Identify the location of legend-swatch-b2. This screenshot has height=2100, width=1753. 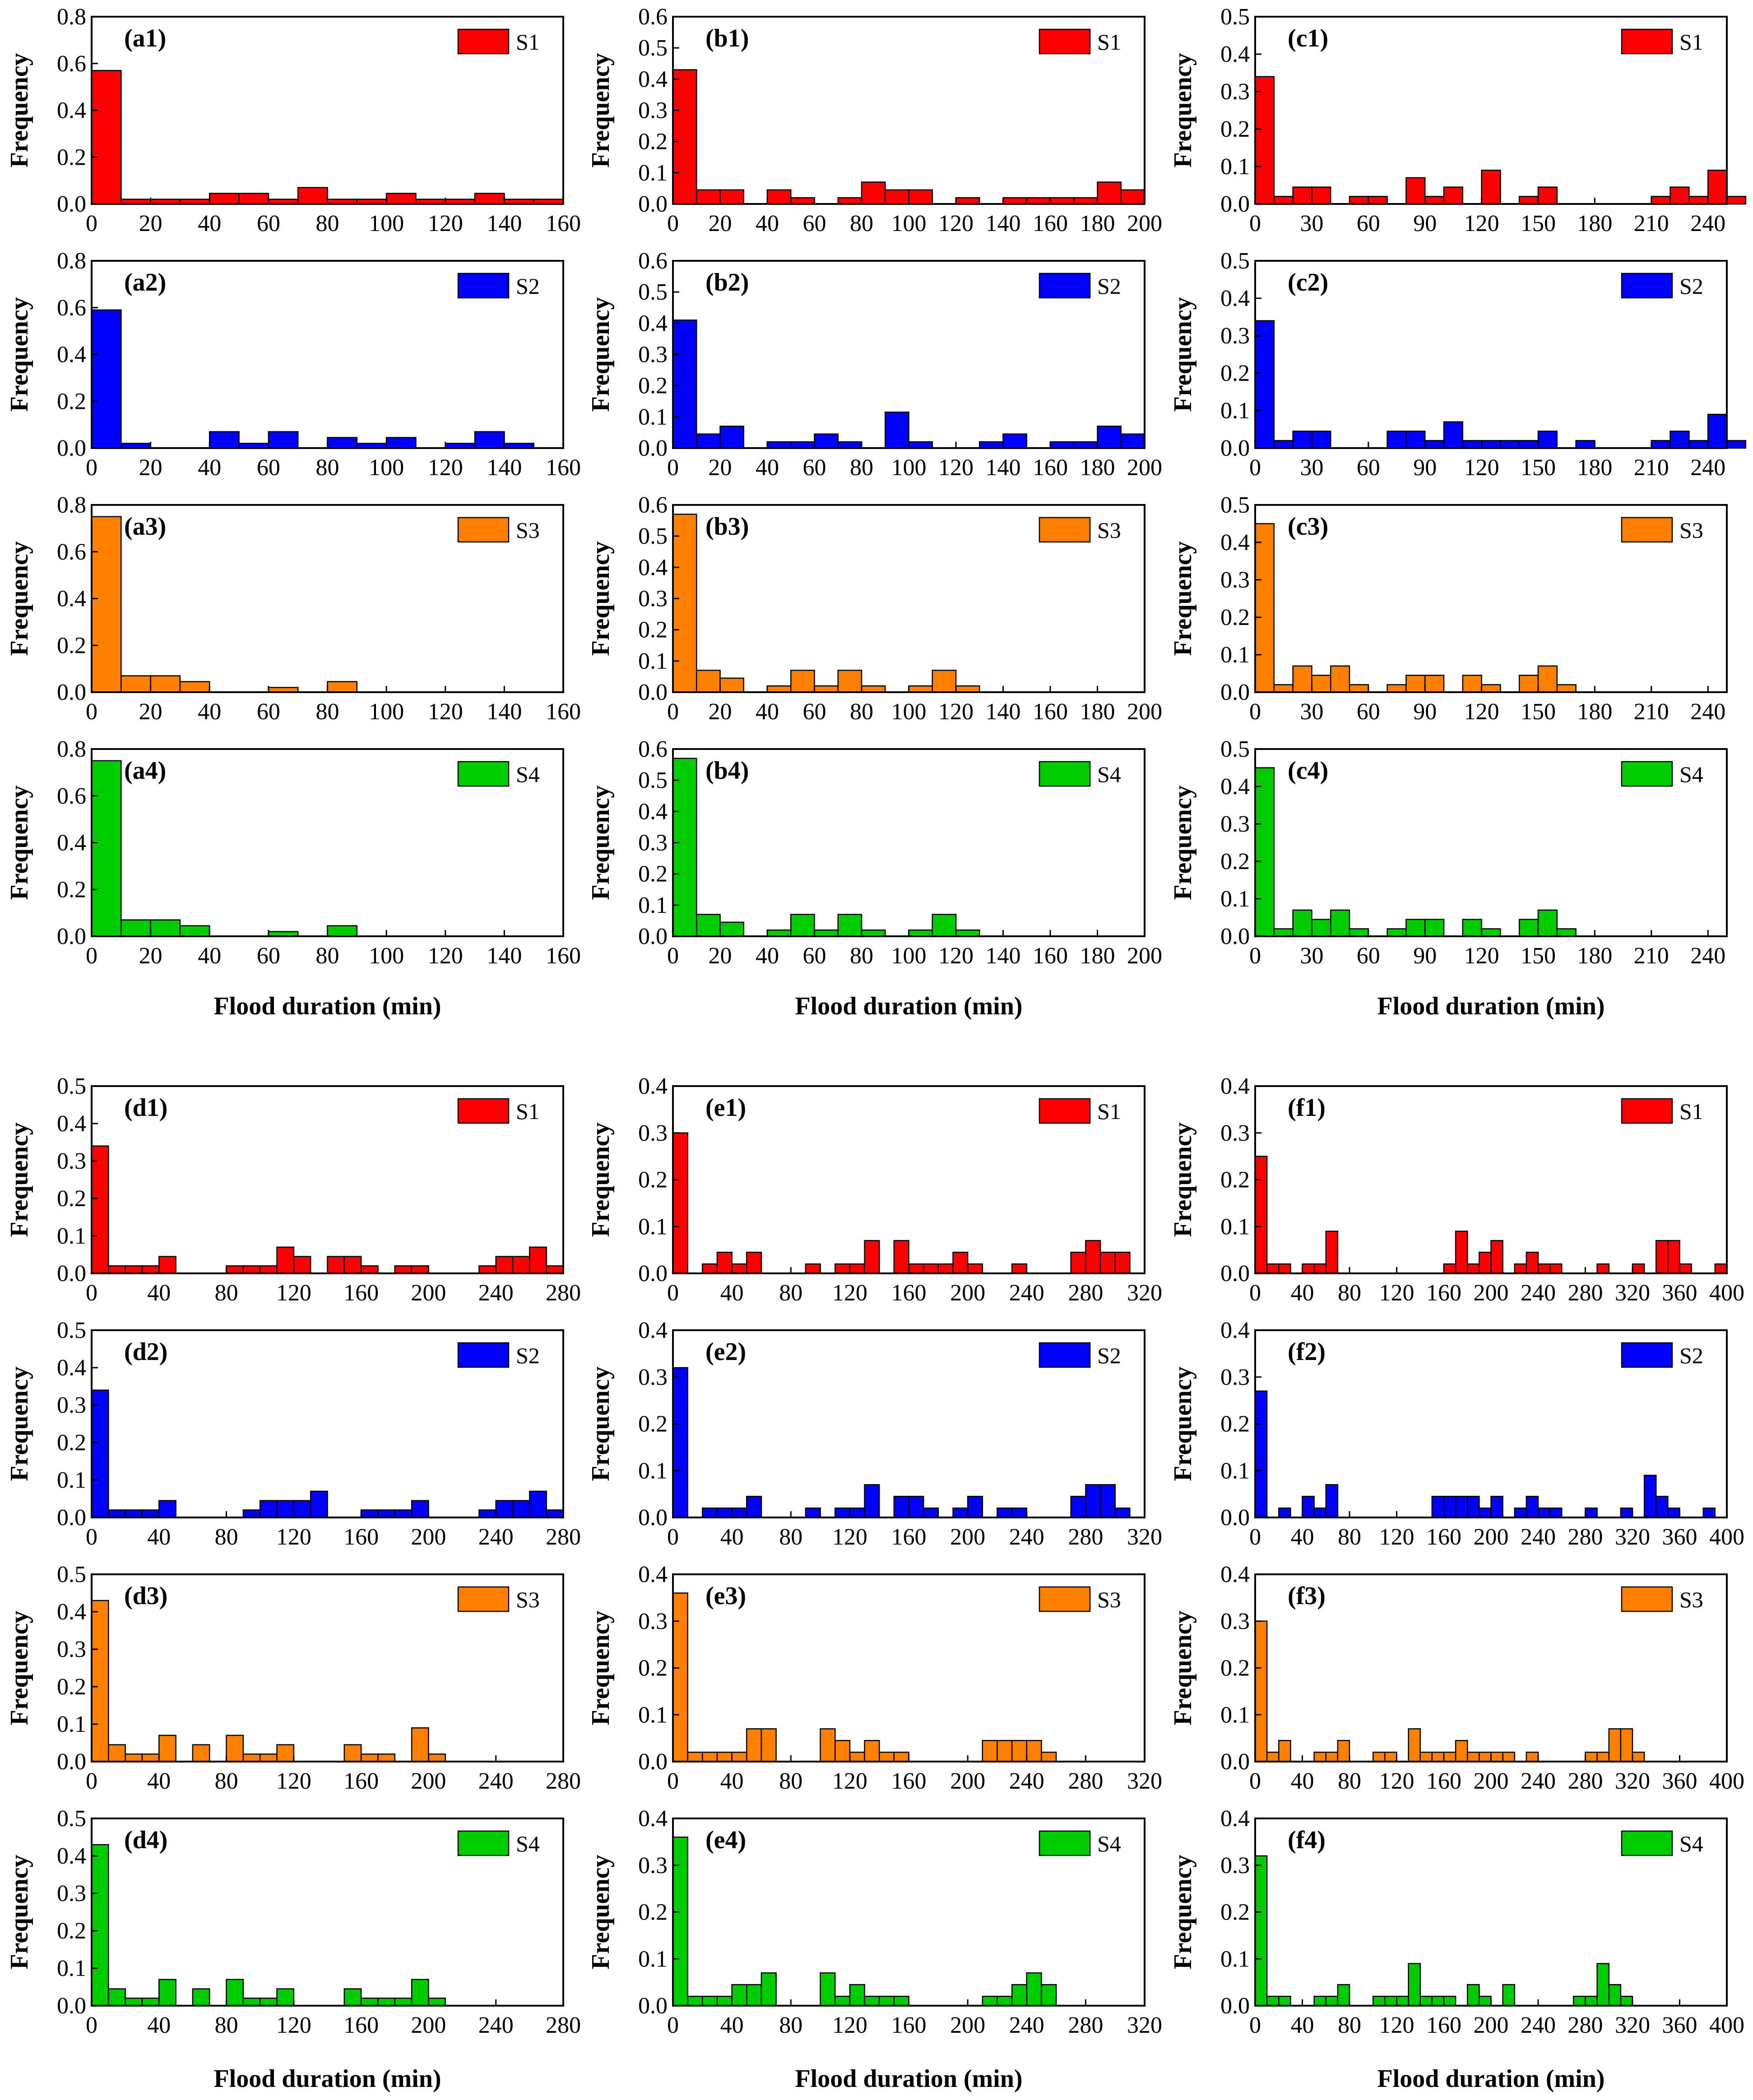
(1065, 286).